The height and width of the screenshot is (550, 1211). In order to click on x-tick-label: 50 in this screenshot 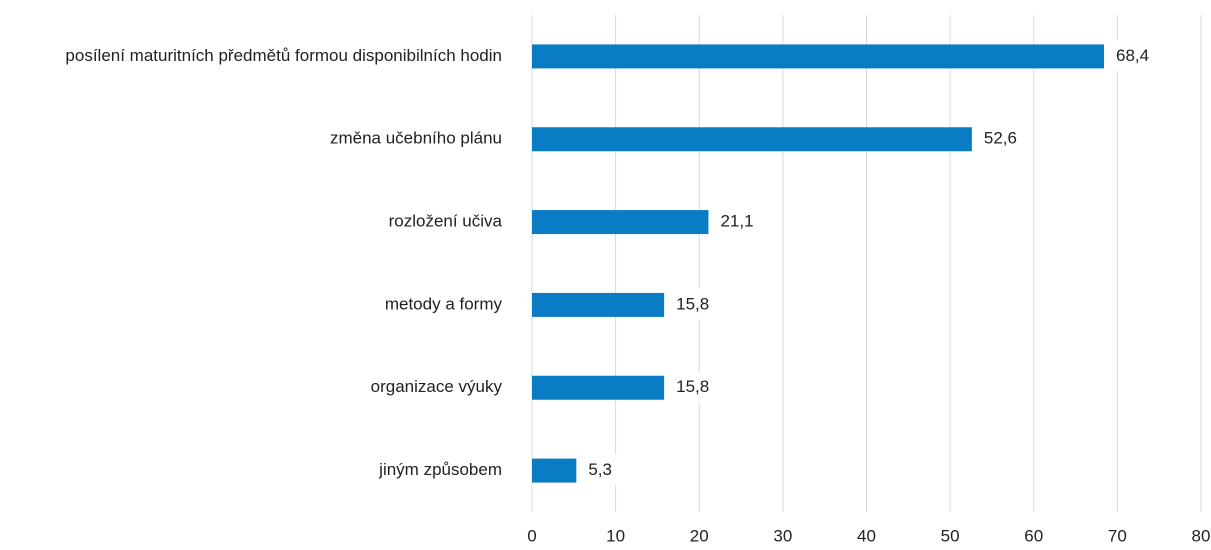, I will do `click(950, 535)`.